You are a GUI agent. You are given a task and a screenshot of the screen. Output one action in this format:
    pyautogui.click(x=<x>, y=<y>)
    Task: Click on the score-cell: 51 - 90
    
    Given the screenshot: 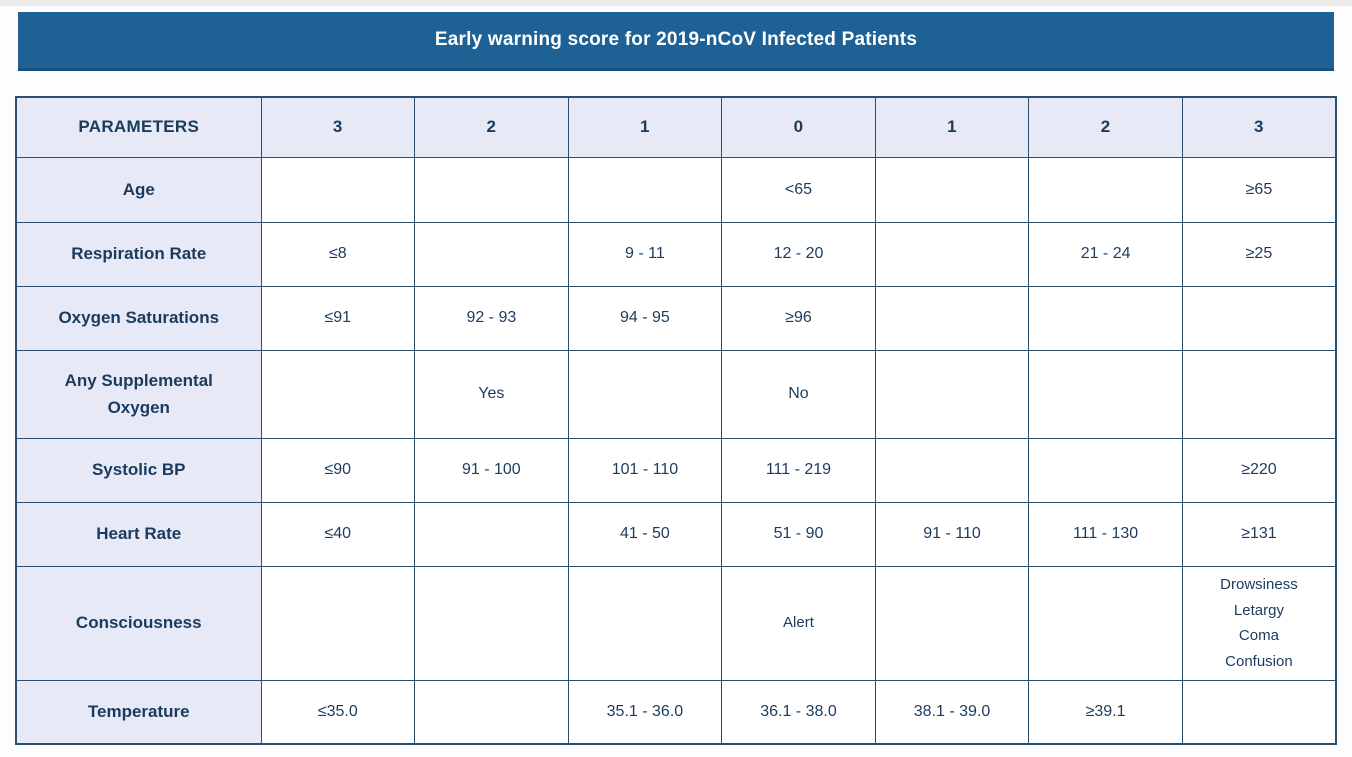 What is the action you would take?
    pyautogui.click(x=798, y=534)
    